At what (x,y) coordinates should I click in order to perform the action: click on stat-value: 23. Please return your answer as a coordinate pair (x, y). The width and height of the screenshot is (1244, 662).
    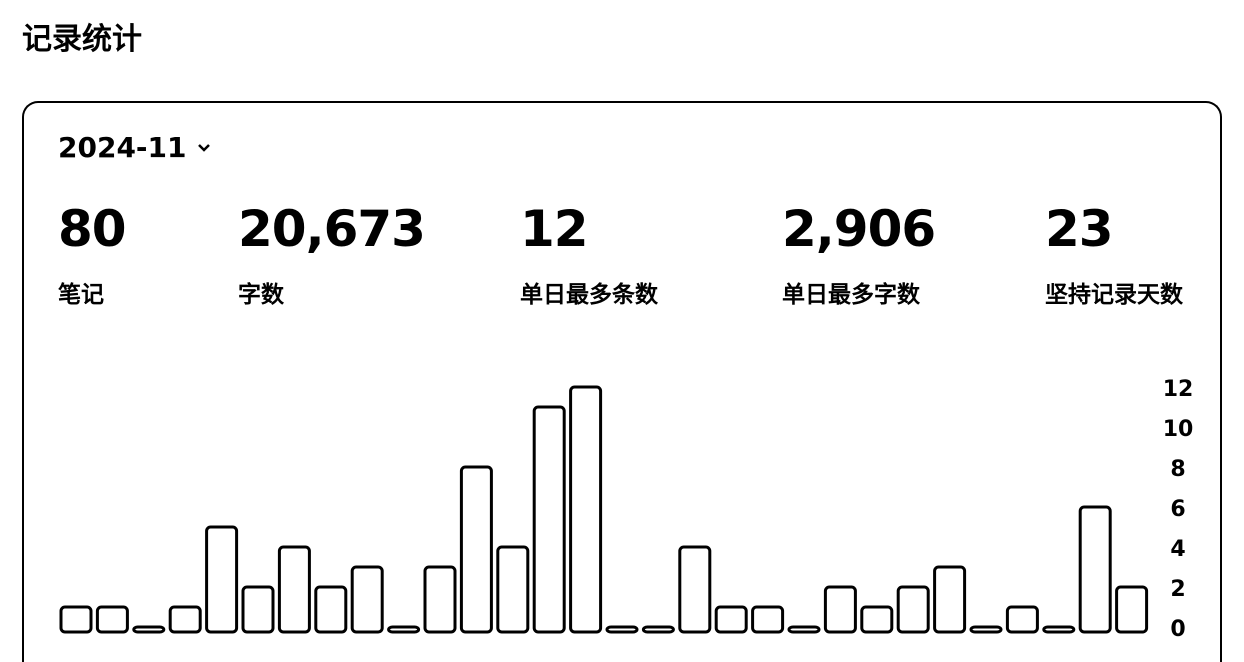
    Looking at the image, I should click on (1079, 229).